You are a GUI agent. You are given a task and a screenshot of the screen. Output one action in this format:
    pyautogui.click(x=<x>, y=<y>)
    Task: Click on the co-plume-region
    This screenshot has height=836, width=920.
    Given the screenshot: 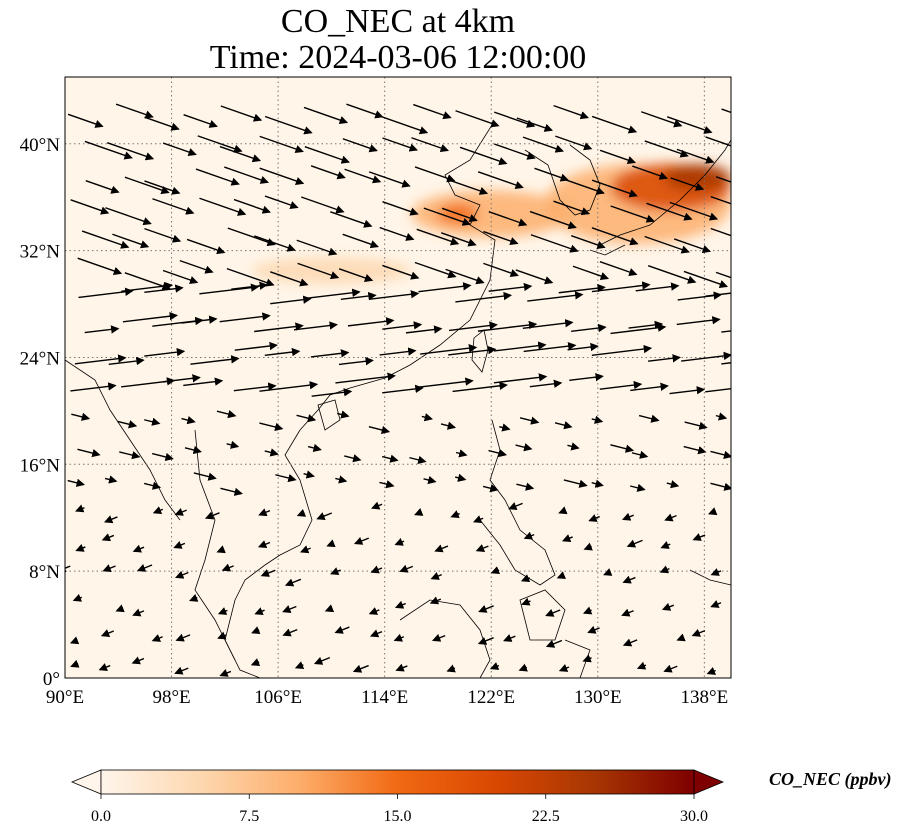 What is the action you would take?
    pyautogui.click(x=331, y=271)
    